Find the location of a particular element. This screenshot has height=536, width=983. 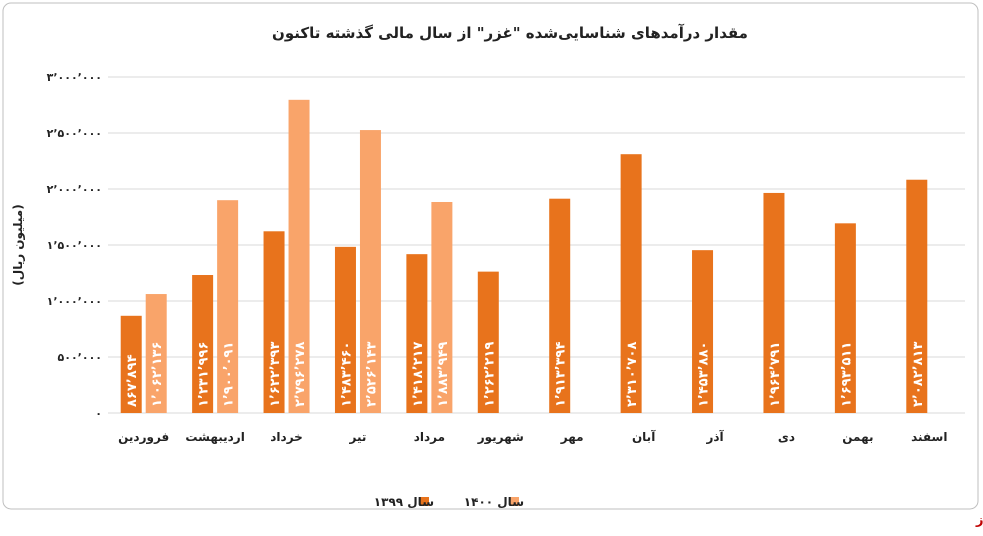

value-label: ۱٬۹۶۴٬۷۹۱ is located at coordinates (775, 374).